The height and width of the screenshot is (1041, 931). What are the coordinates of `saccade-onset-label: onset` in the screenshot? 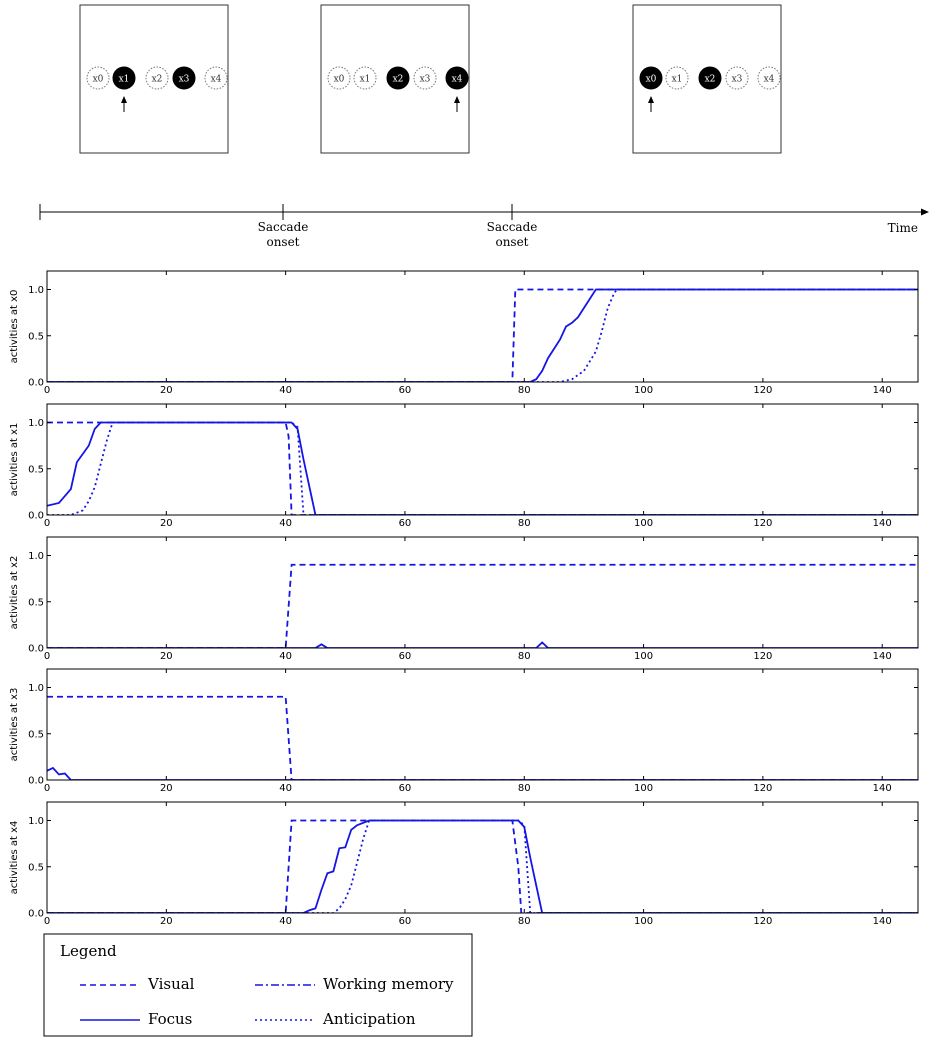 It's located at (282, 242).